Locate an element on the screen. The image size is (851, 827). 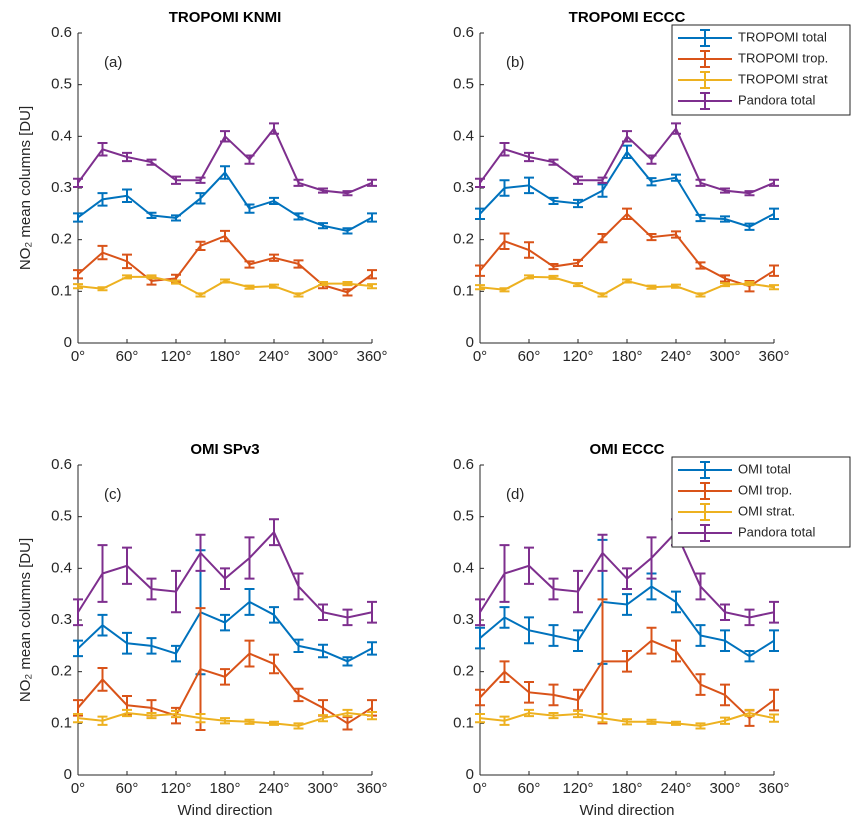
legend-label: TROPOMI trop. is located at coordinates (783, 57).